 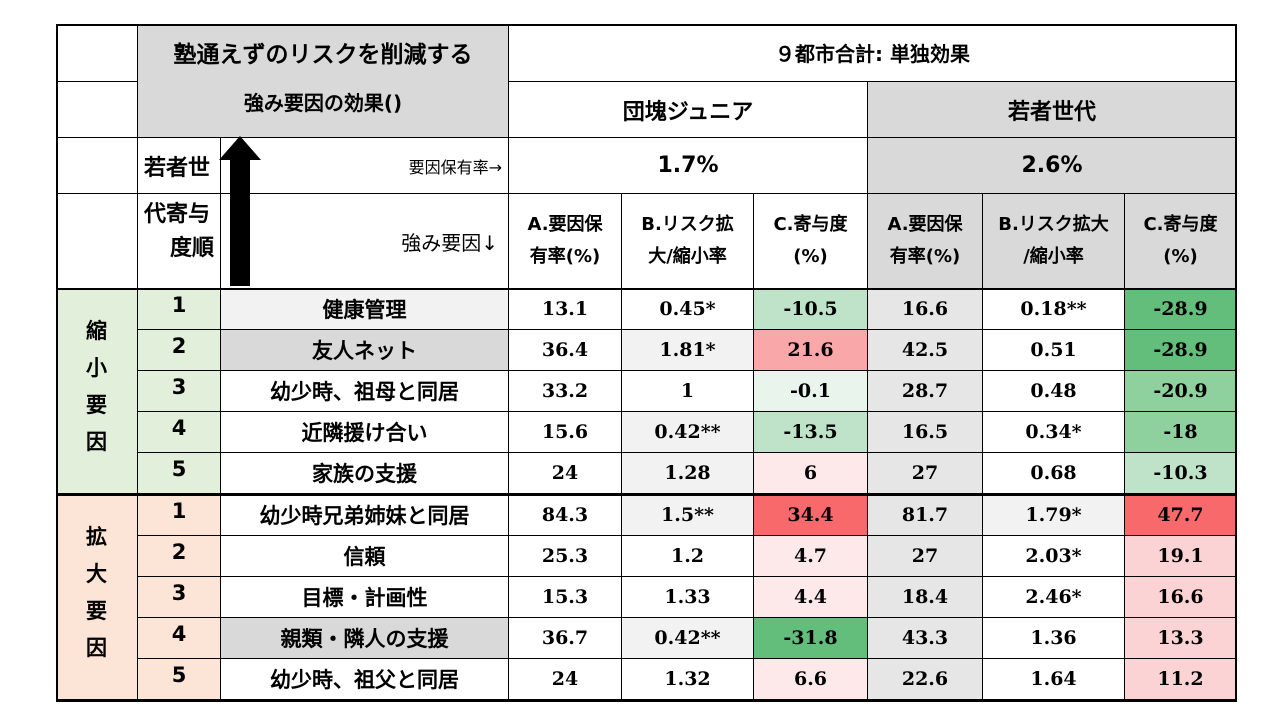 What do you see at coordinates (364, 679) in the screenshot?
I see `factor-name: 幼少時、祖父と同居` at bounding box center [364, 679].